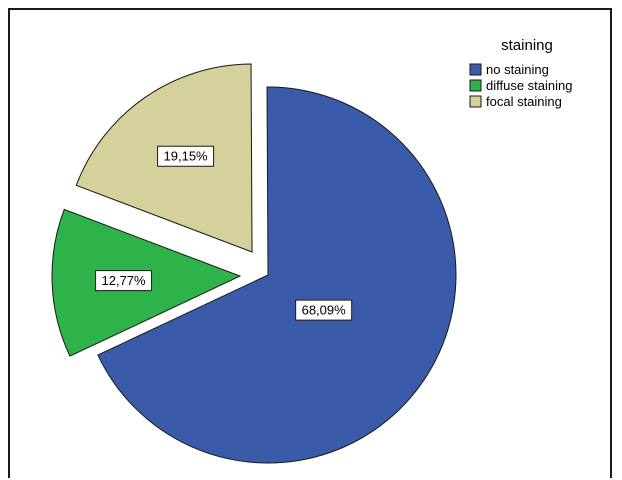 This screenshot has height=480, width=622. What do you see at coordinates (529, 85) in the screenshot?
I see `legend-entry-label: diffuse staining` at bounding box center [529, 85].